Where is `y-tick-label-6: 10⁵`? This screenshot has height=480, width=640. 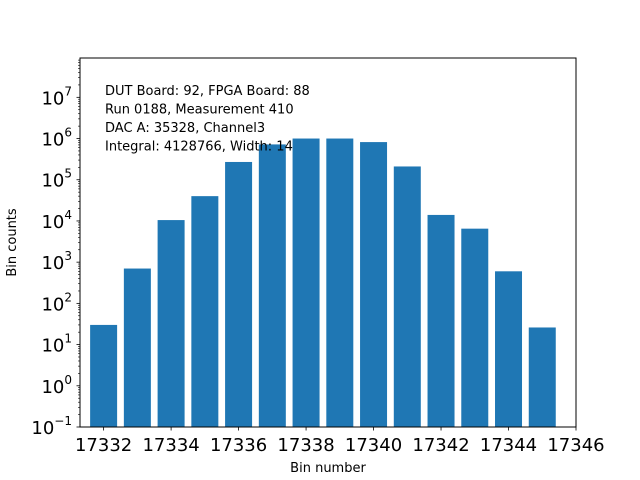 y-tick-label-6: 10⁵ is located at coordinates (56, 179).